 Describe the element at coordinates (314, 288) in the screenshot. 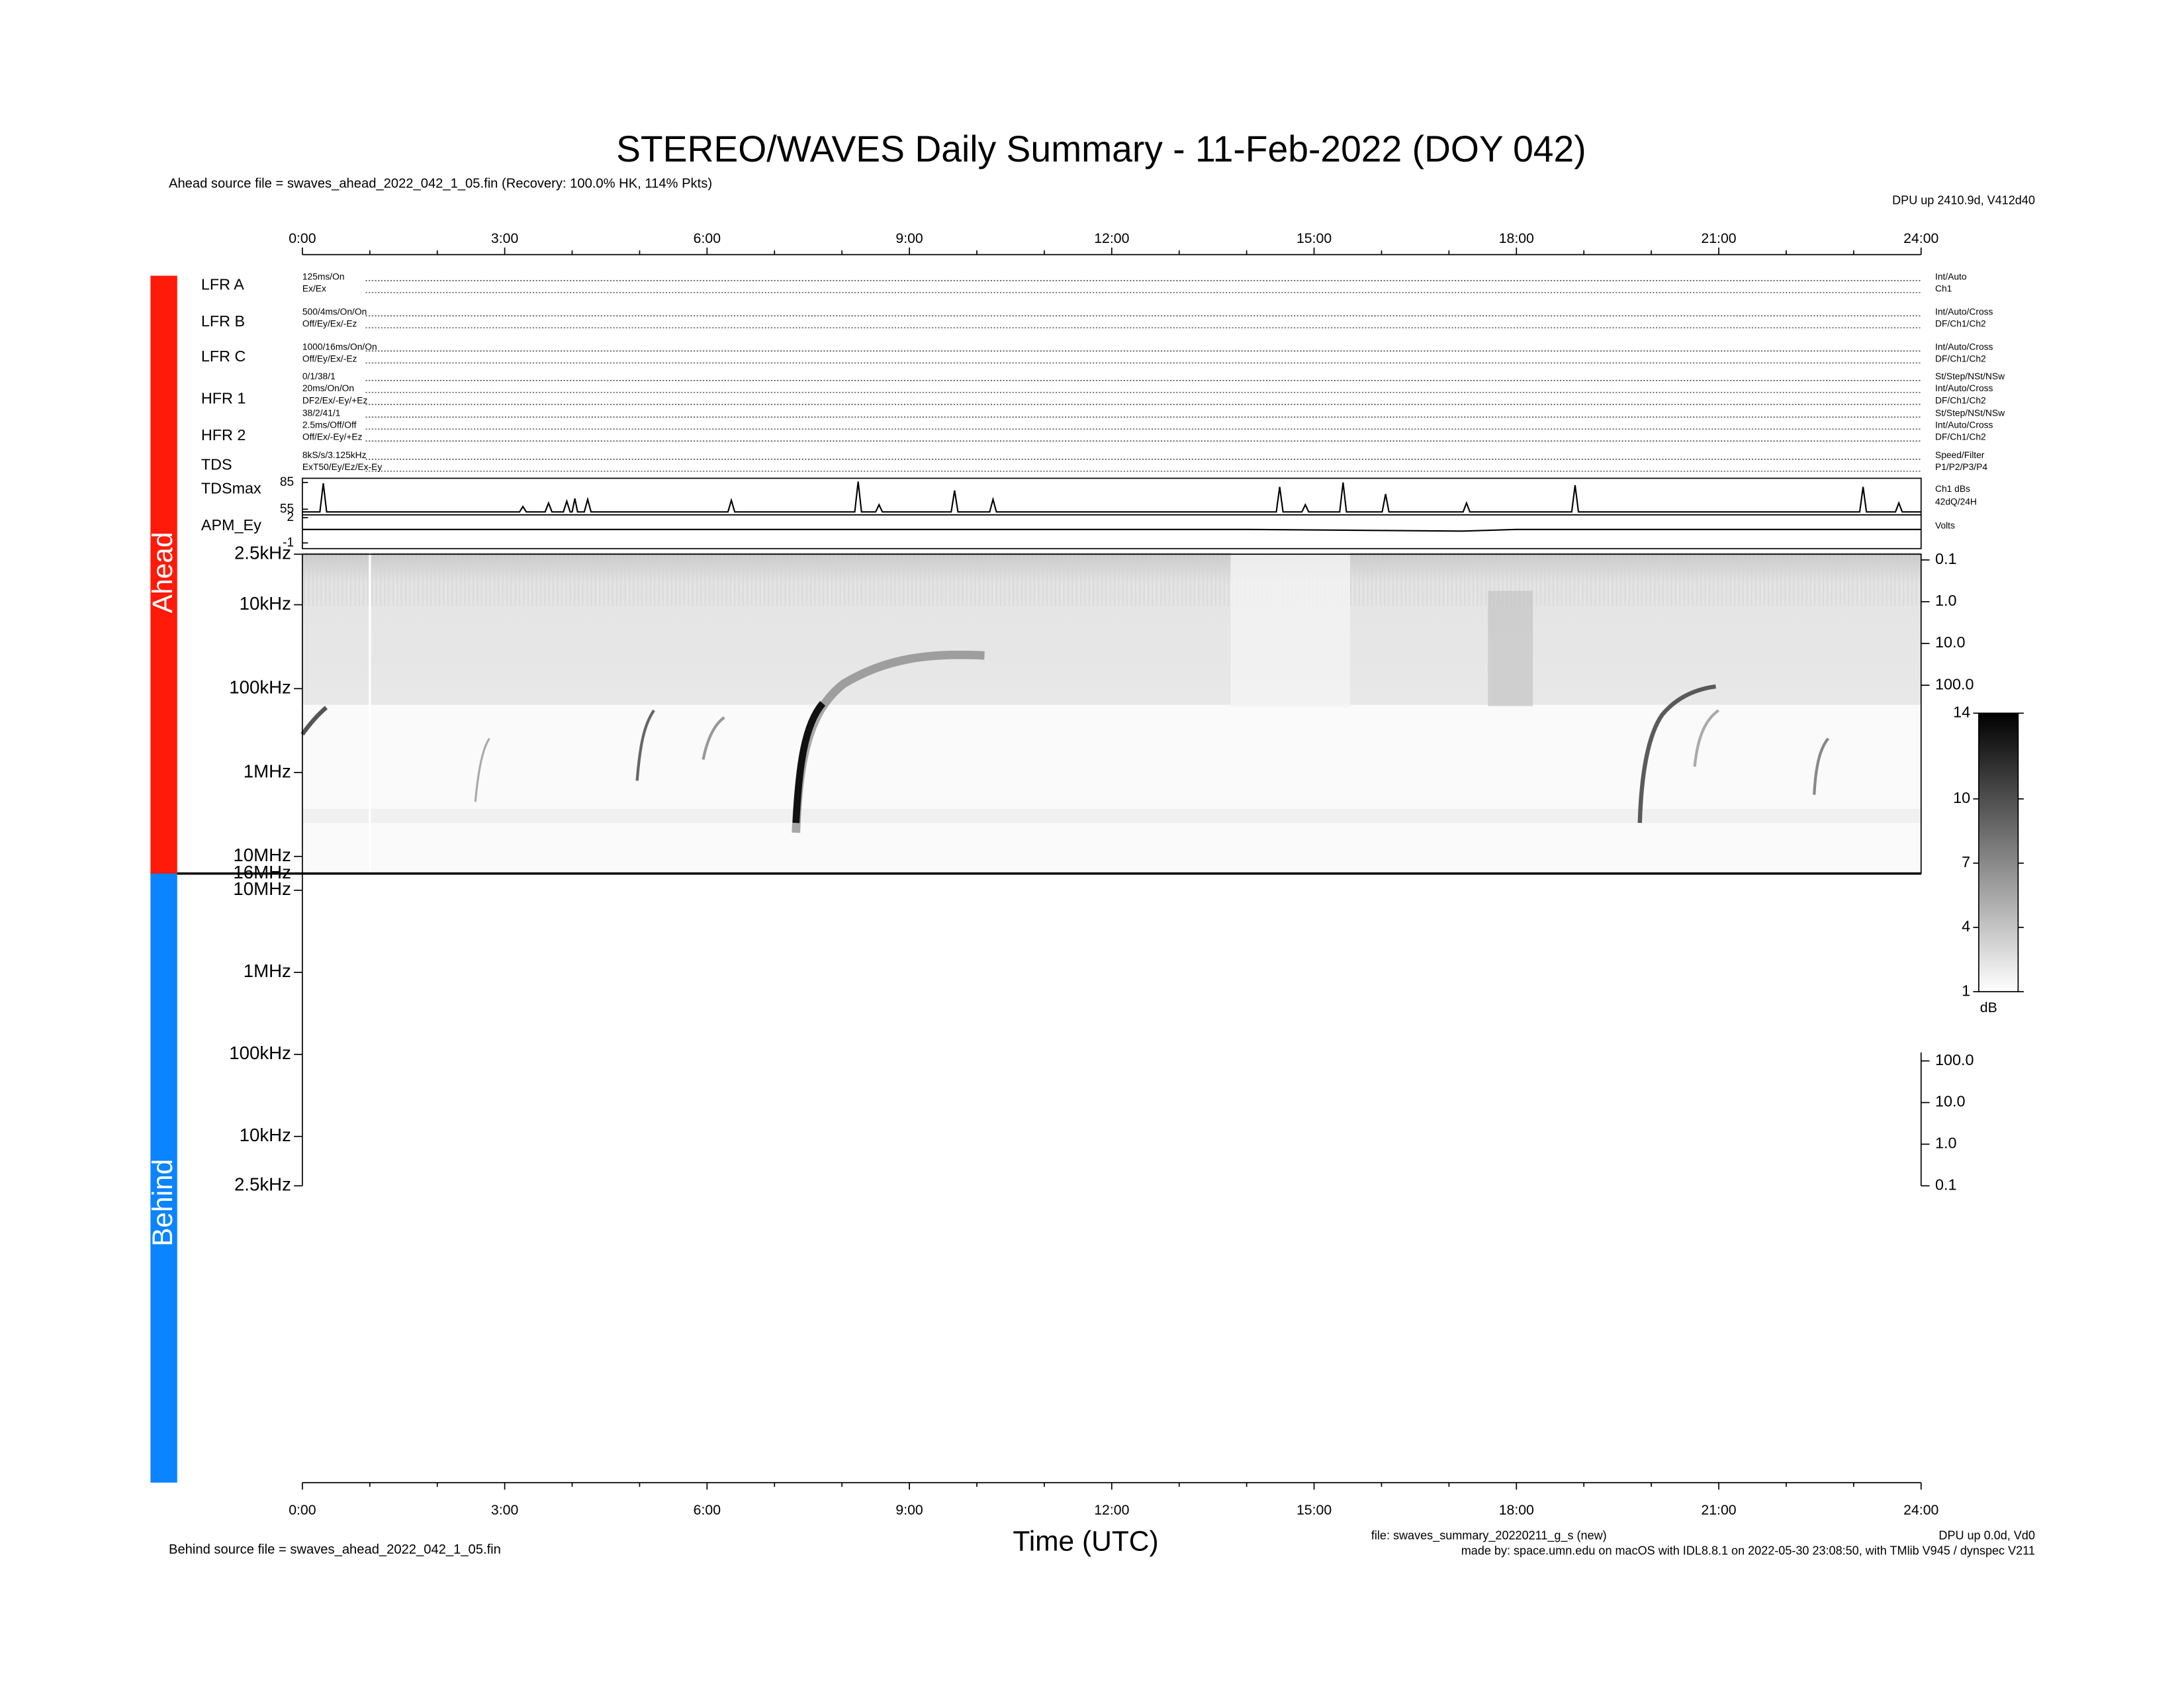

I see `mode-setting: Ex/Ex` at that location.